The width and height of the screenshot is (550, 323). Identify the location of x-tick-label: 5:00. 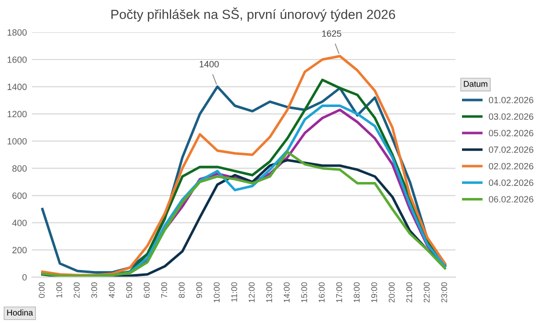
(129, 290).